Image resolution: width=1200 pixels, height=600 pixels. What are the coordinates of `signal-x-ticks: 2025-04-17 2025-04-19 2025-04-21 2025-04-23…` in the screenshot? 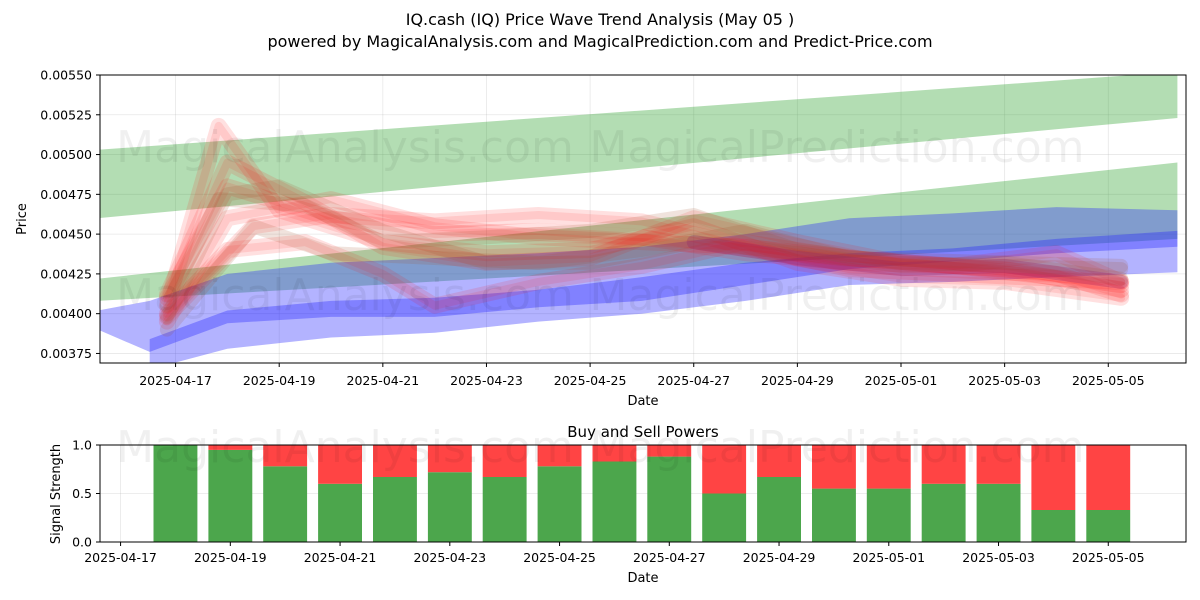 It's located at (614, 553).